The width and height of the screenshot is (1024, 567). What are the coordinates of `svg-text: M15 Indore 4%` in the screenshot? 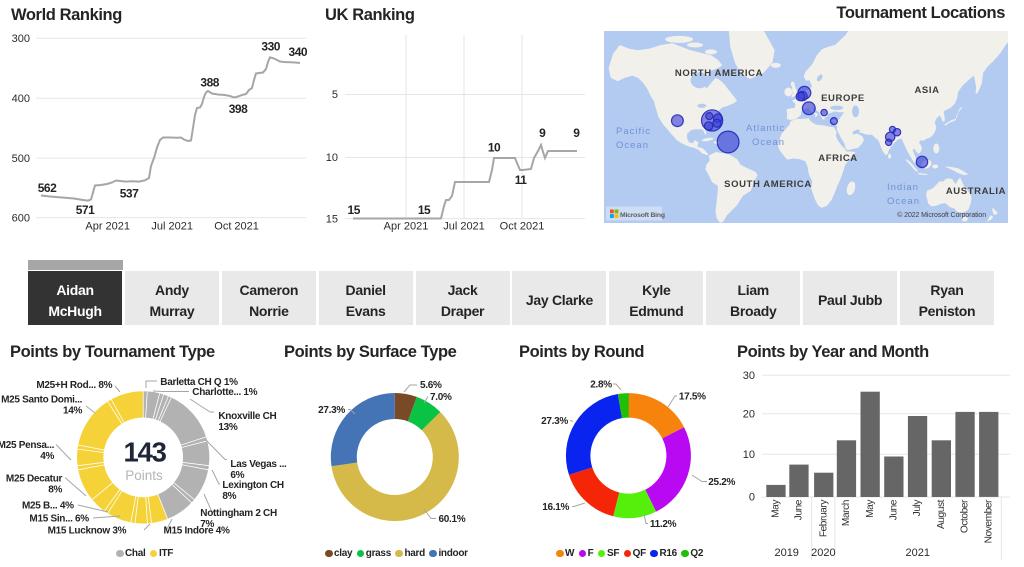 It's located at (197, 531).